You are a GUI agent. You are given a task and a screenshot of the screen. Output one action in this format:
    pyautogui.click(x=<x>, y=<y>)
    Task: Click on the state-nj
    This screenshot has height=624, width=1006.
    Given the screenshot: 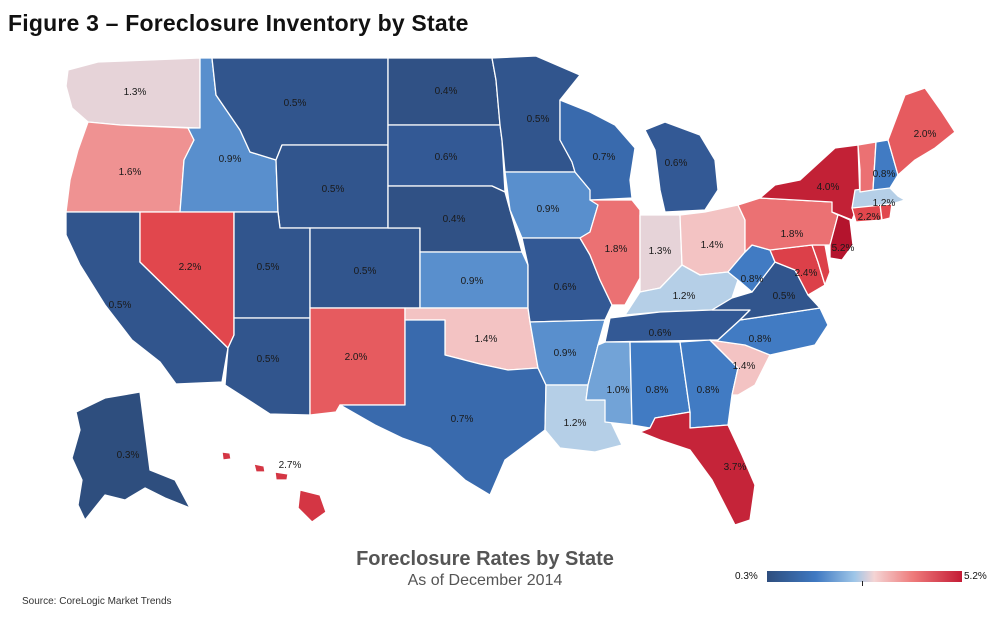 What is the action you would take?
    pyautogui.click(x=841, y=236)
    